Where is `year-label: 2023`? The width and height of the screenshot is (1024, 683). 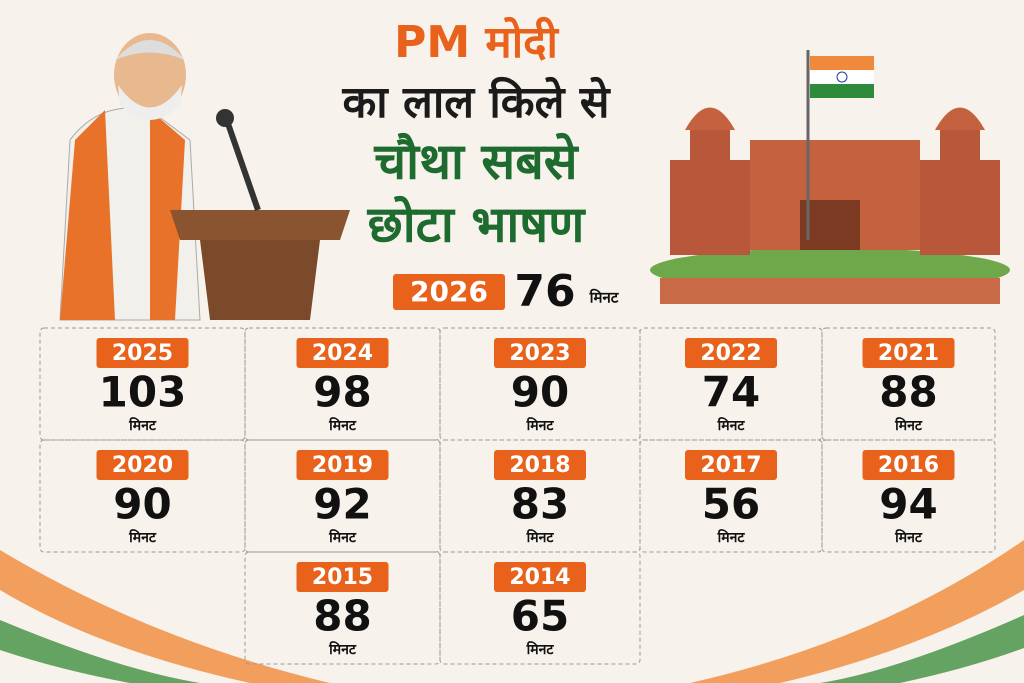 year-label: 2023 is located at coordinates (539, 353).